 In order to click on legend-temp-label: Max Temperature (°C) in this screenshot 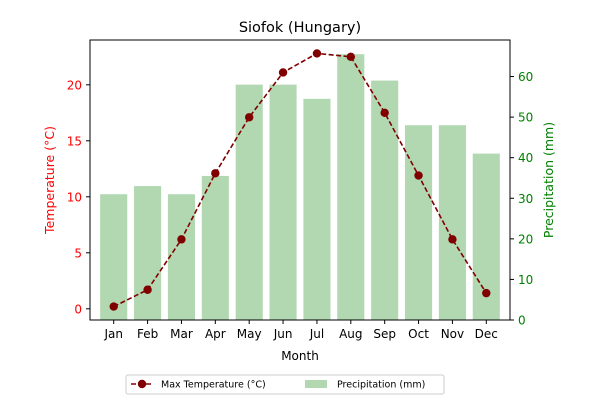, I will do `click(213, 385)`.